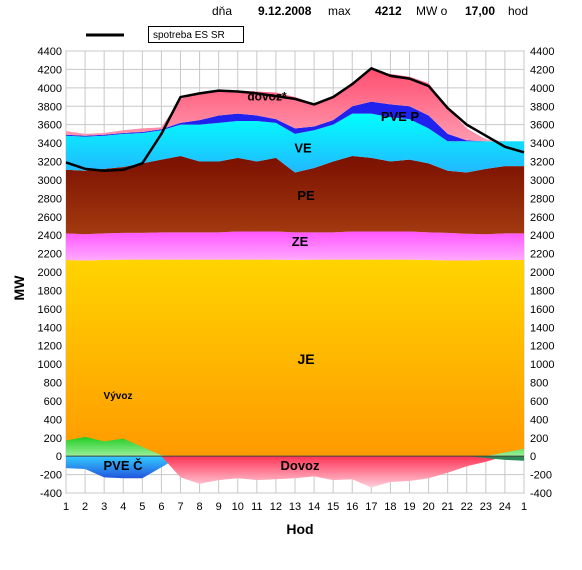  What do you see at coordinates (542, 365) in the screenshot?
I see `y-tick-label-right: 1000` at bounding box center [542, 365].